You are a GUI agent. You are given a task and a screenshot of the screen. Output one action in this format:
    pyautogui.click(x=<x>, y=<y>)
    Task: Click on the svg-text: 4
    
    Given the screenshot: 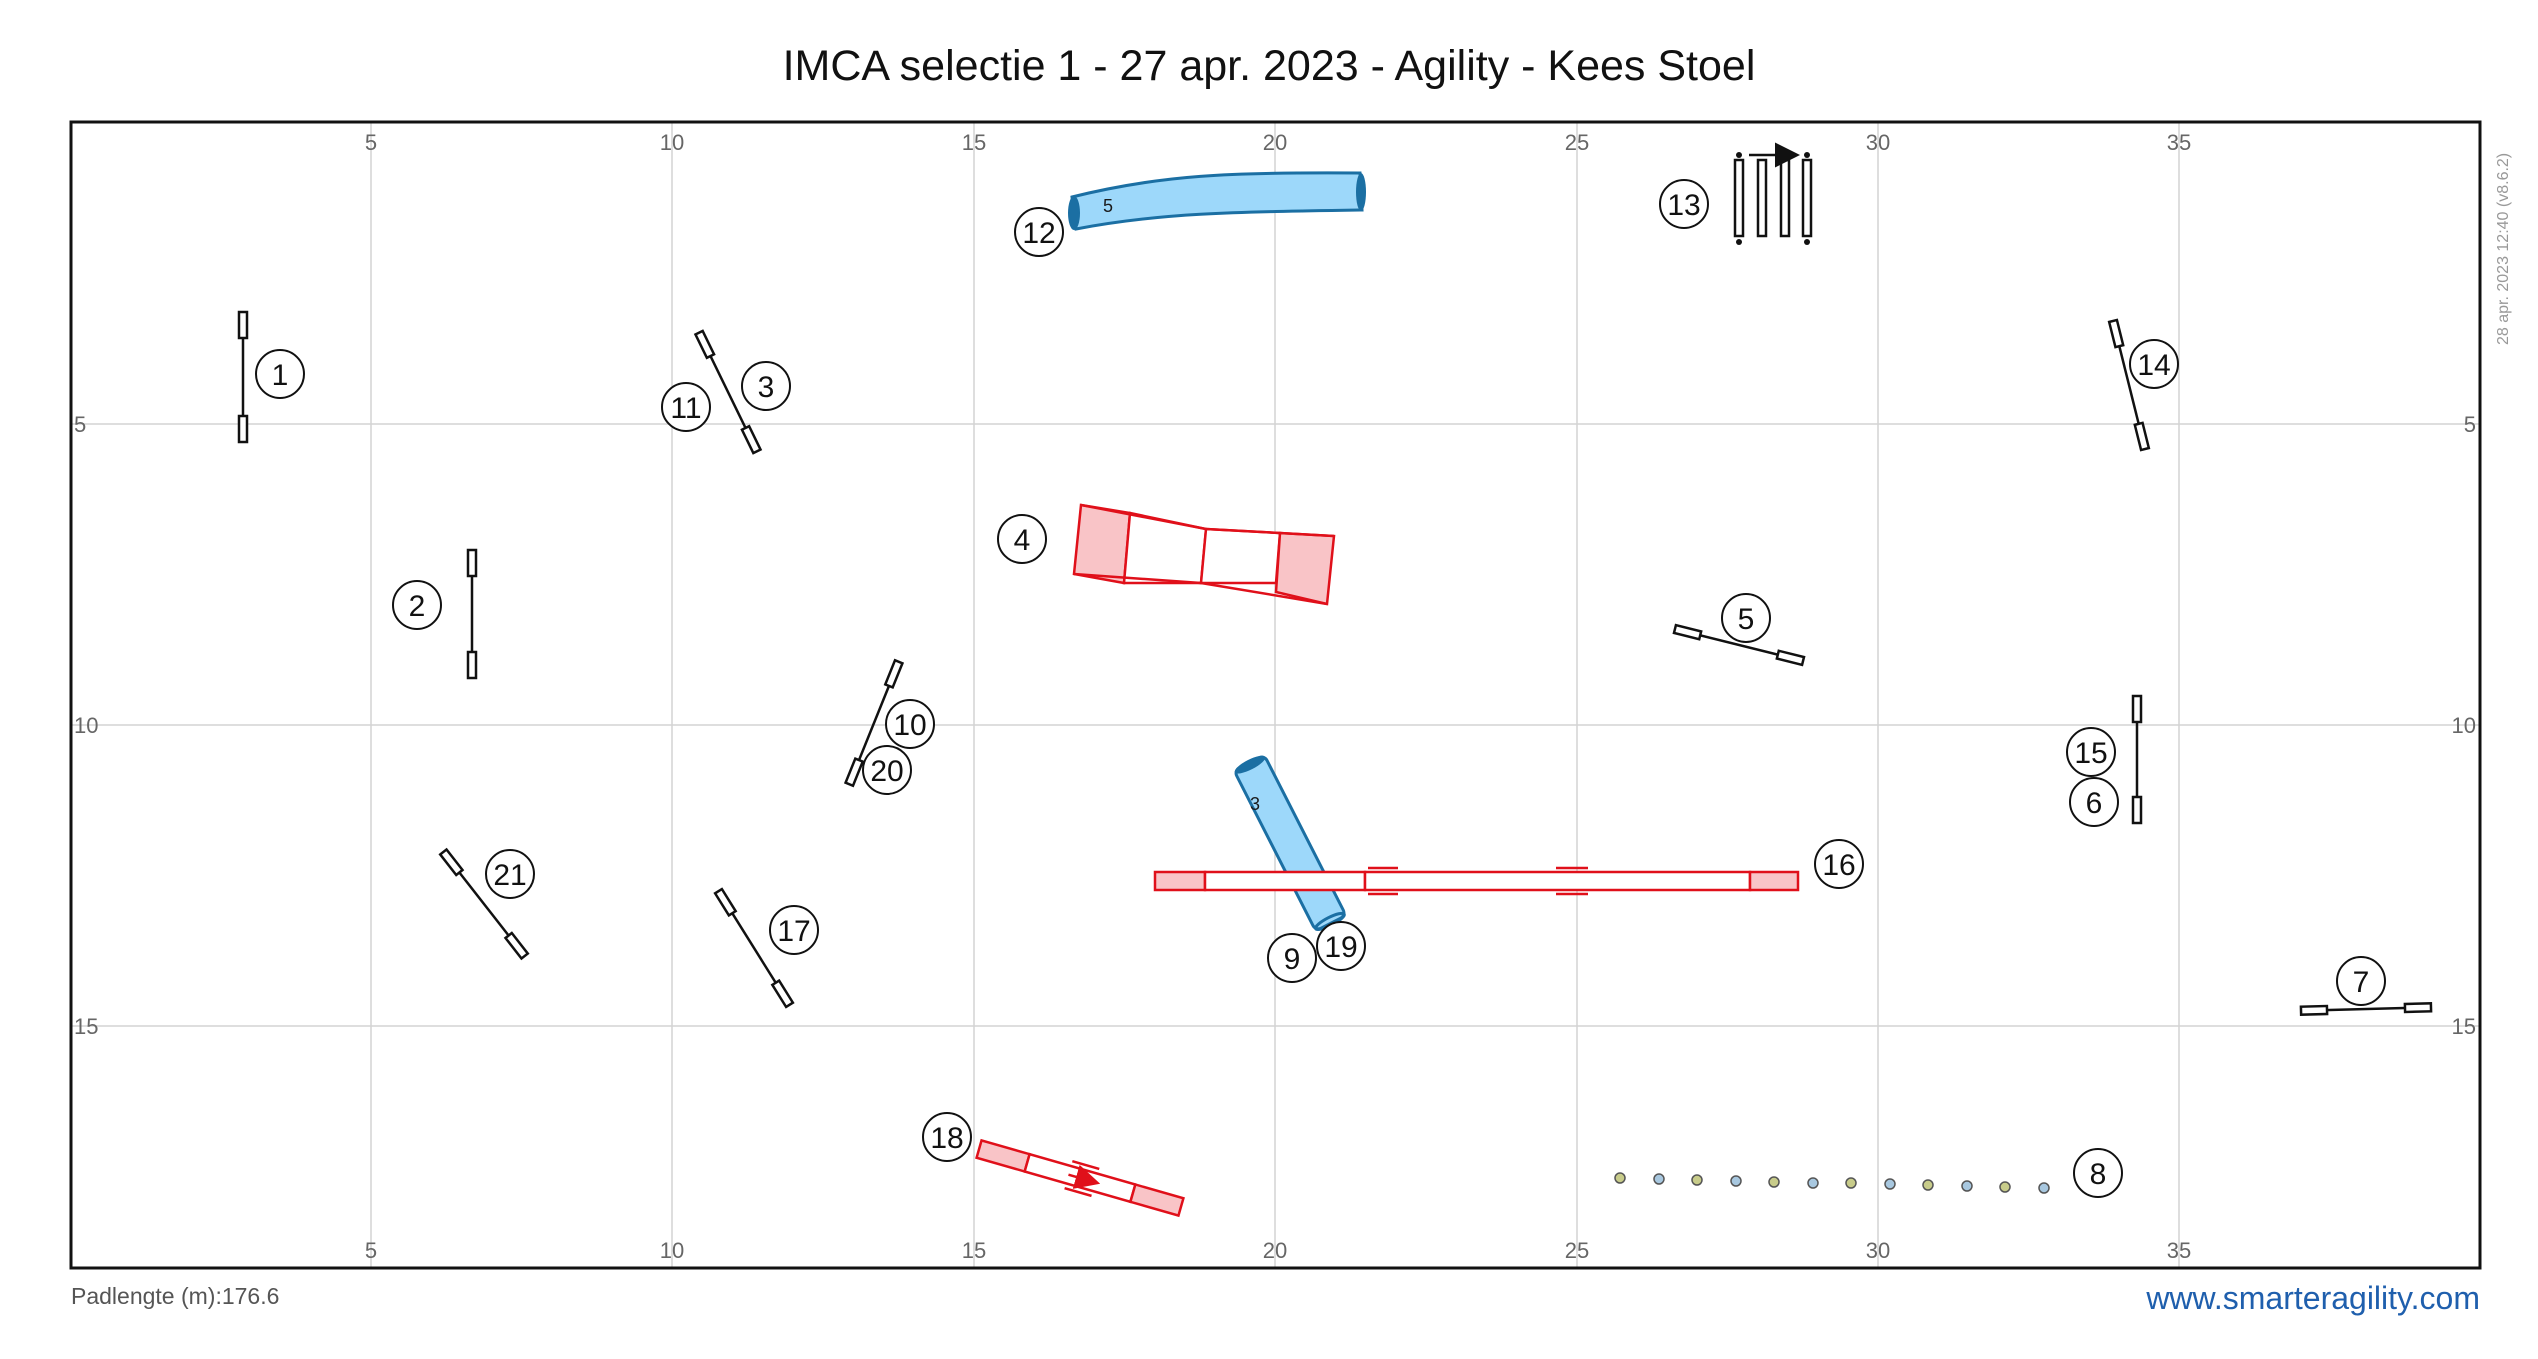 What is the action you would take?
    pyautogui.click(x=1022, y=540)
    